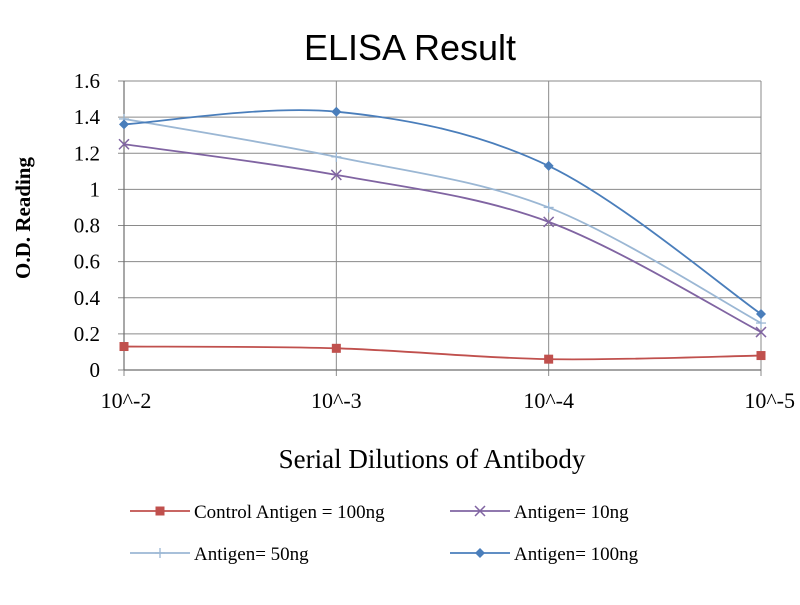  Describe the element at coordinates (23, 218) in the screenshot. I see `y-axis-label: O.D. Reading` at that location.